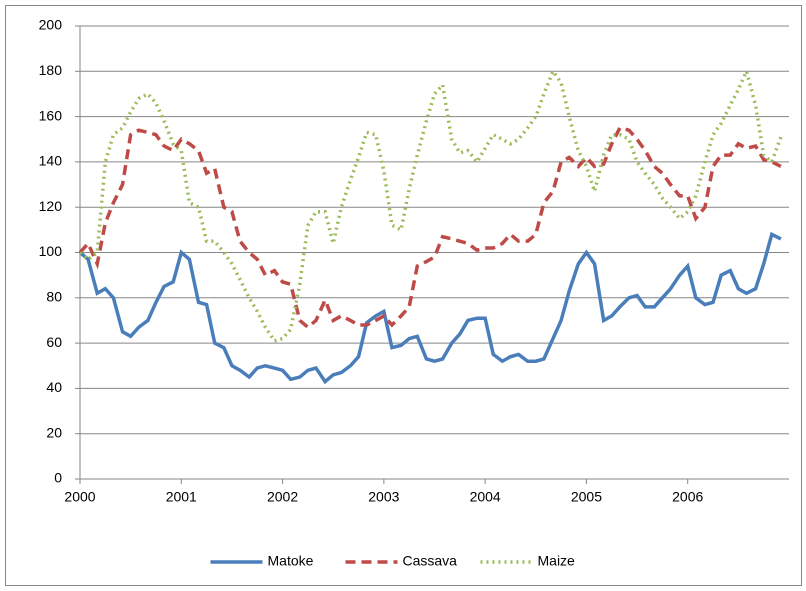 This screenshot has width=806, height=591. Describe the element at coordinates (383, 497) in the screenshot. I see `x-tick-label: 2003` at that location.